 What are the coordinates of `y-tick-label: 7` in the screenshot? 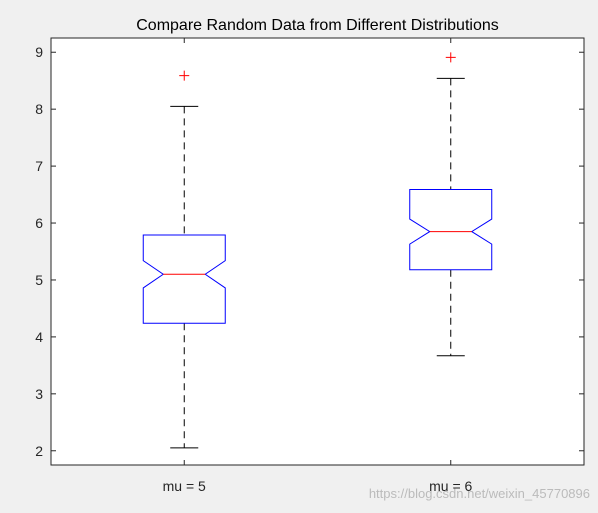 It's located at (39, 166).